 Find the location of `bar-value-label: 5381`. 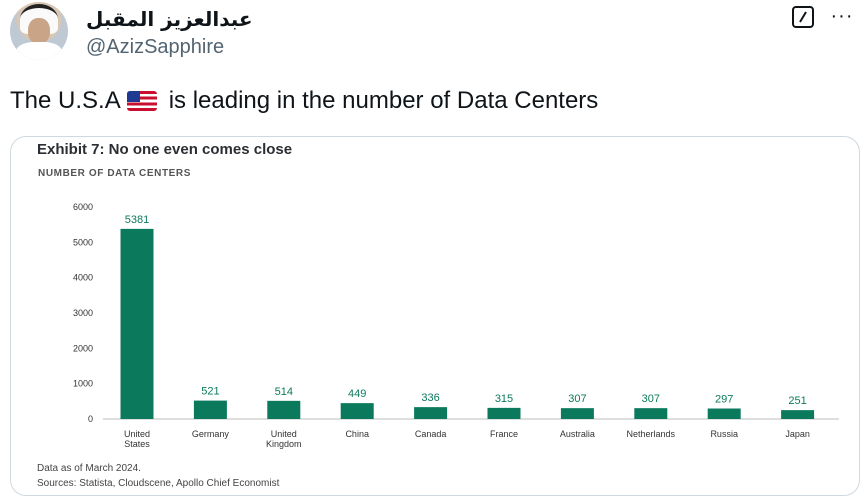

bar-value-label: 5381 is located at coordinates (137, 220).